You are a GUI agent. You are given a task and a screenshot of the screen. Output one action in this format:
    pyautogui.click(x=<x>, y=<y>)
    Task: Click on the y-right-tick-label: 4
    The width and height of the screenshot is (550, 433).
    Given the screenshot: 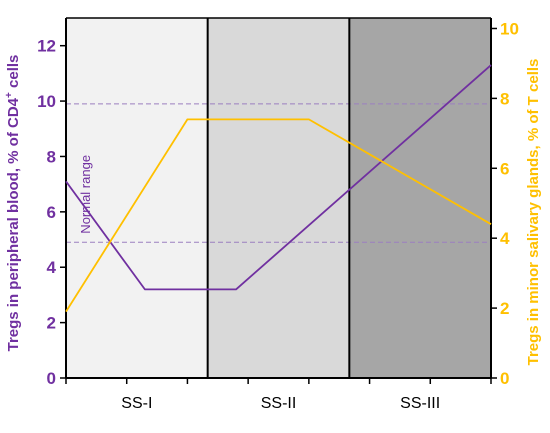 What is the action you would take?
    pyautogui.click(x=505, y=238)
    